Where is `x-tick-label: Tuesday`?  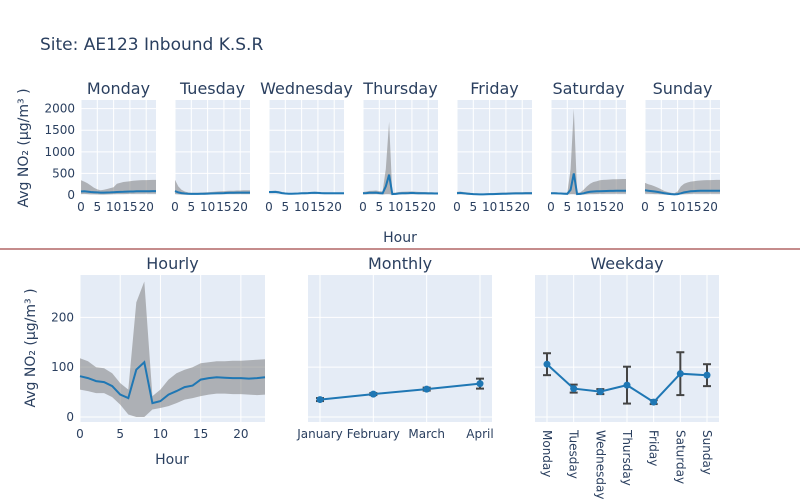 x-tick-label: Tuesday is located at coordinates (574, 454).